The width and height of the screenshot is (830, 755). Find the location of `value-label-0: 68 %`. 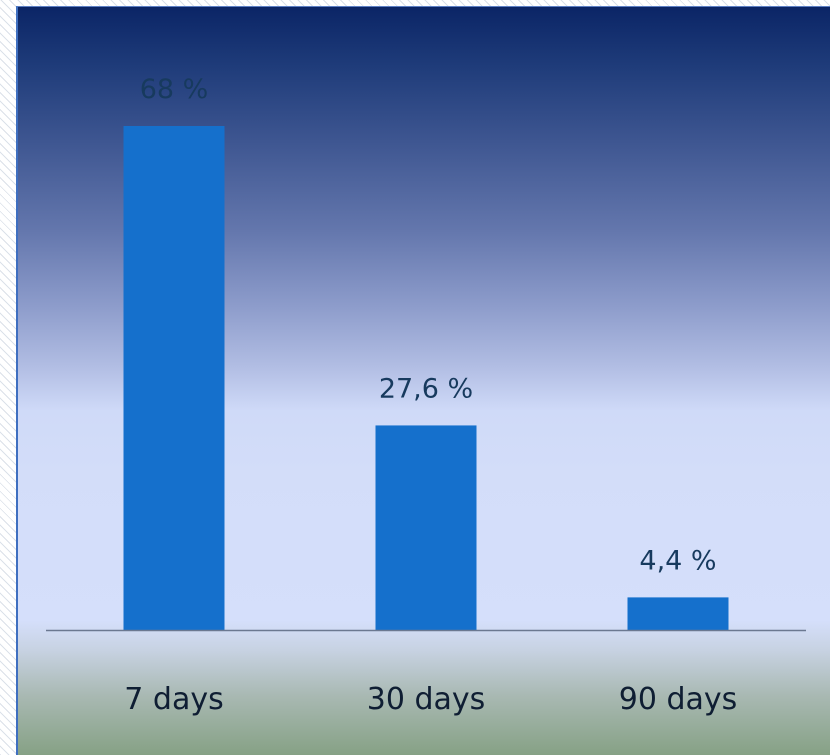

value-label-0: 68 % is located at coordinates (174, 89).